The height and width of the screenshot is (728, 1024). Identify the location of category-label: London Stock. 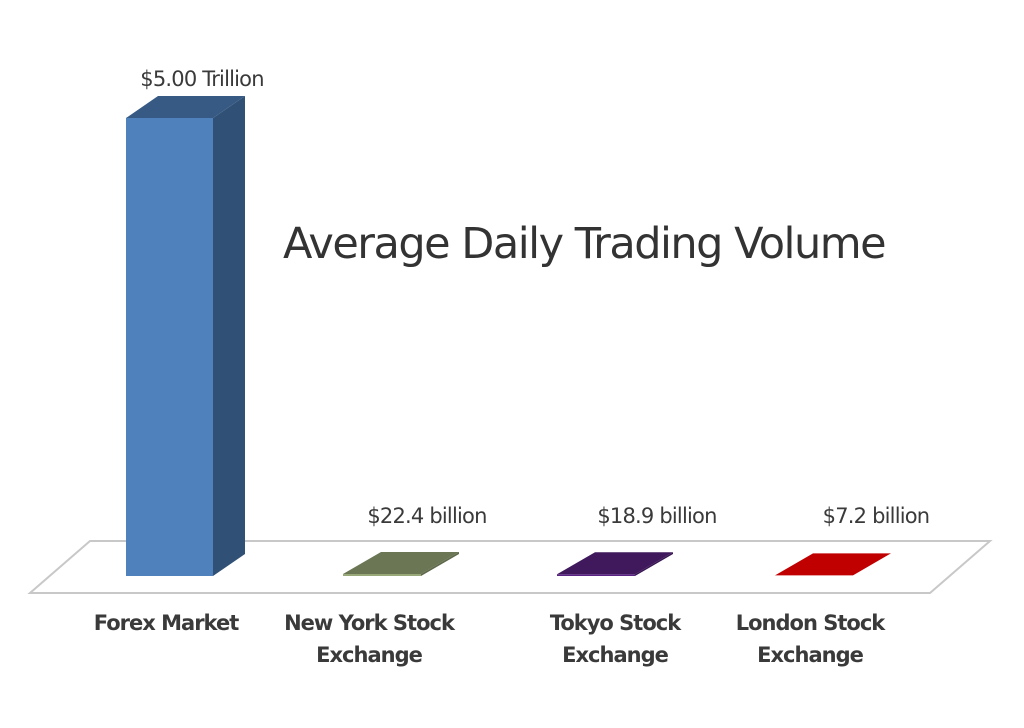
(811, 623).